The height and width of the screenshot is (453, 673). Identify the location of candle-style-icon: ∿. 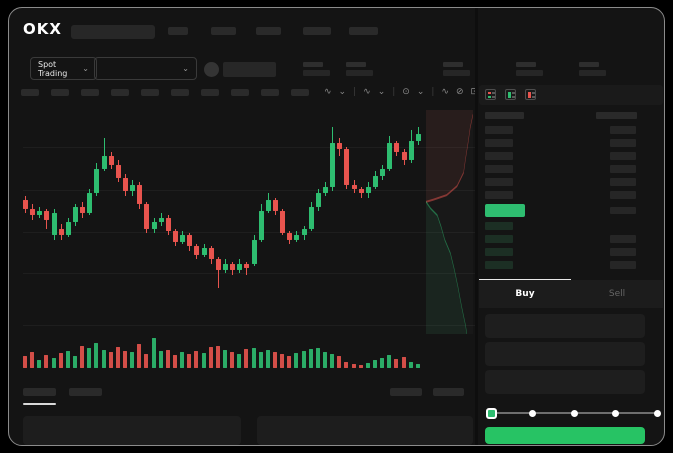
(328, 92).